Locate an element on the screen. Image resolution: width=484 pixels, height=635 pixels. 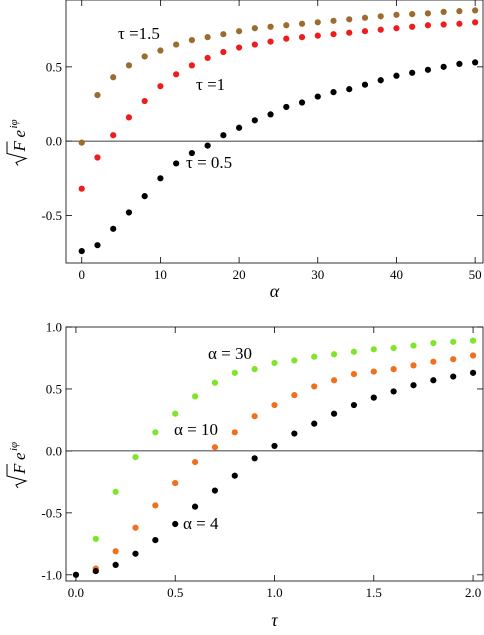
ylabel-base: e is located at coordinates (19, 456).